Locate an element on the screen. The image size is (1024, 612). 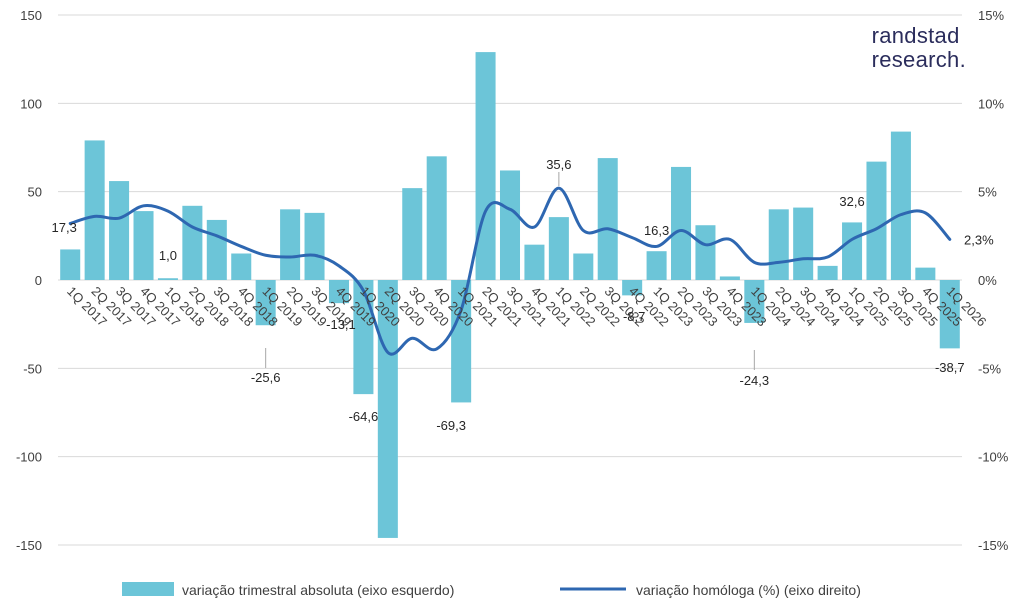
data-label: -13,1 is located at coordinates (341, 324).